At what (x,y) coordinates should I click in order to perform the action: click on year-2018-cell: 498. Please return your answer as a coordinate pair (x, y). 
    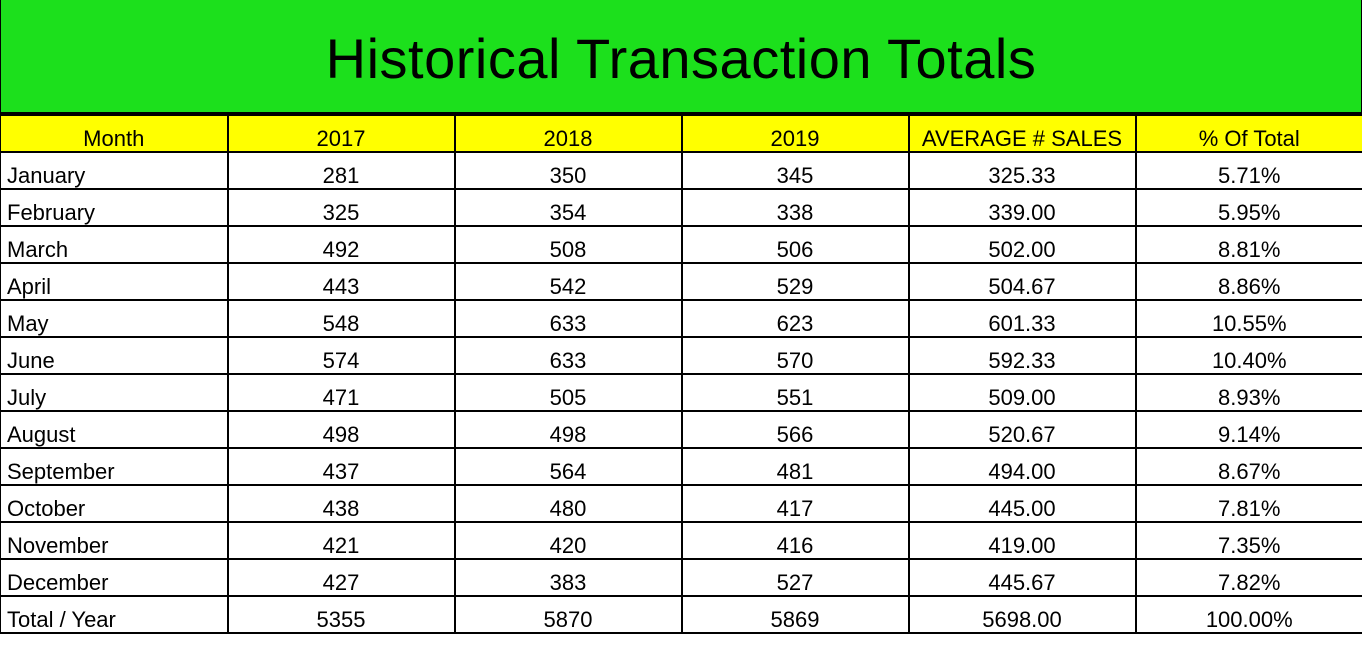
    Looking at the image, I should click on (568, 429).